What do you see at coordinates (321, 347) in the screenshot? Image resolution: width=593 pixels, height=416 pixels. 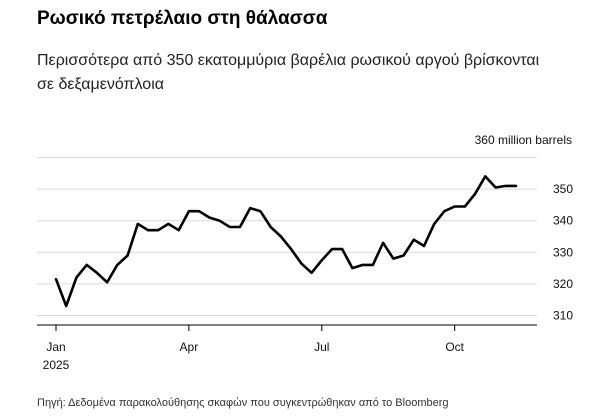 I see `x-tick-label: Jul` at bounding box center [321, 347].